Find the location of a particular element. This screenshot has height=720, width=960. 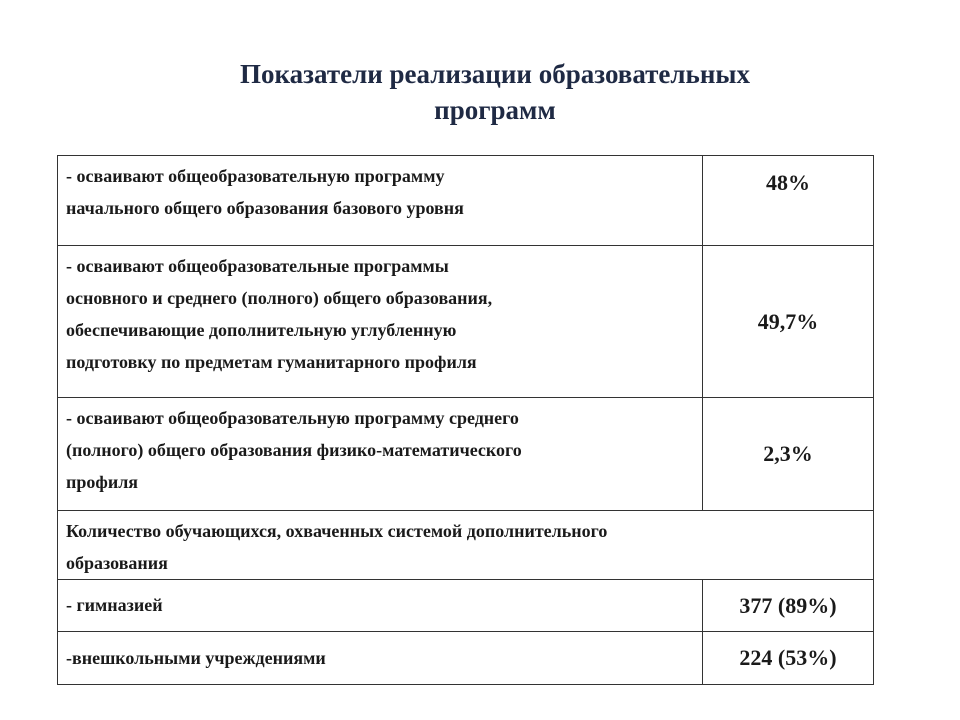

row-value: 2,3% is located at coordinates (788, 454).